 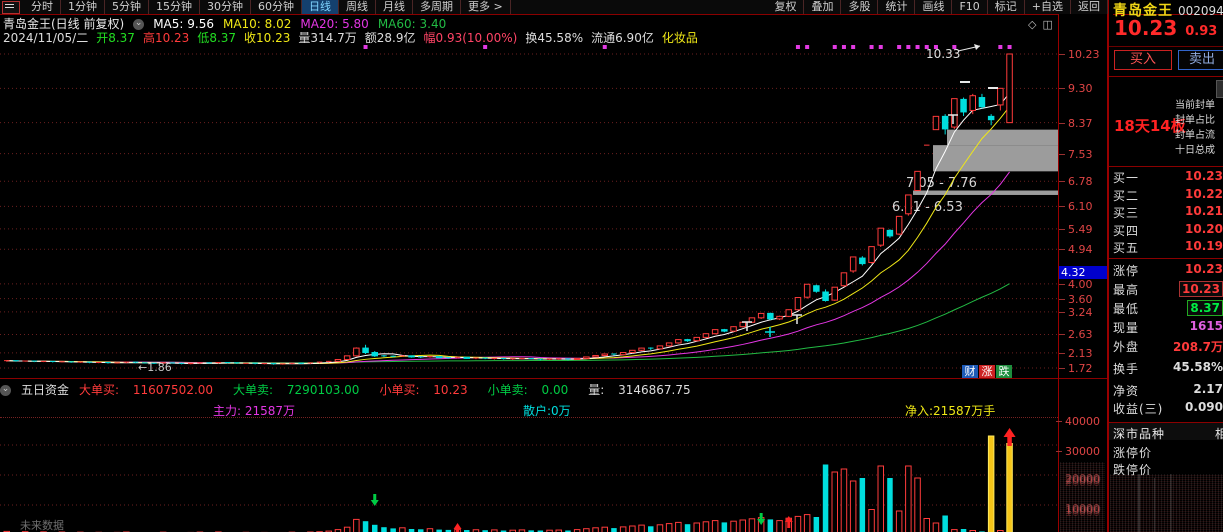 I want to click on price-tick-7.53: 7.53, so click(x=1076, y=154).